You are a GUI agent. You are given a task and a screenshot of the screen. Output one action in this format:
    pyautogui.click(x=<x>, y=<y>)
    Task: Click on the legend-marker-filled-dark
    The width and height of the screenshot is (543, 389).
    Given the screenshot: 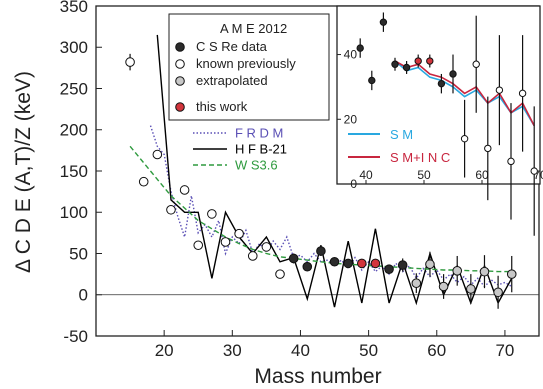 What is the action you would take?
    pyautogui.click(x=180, y=47)
    